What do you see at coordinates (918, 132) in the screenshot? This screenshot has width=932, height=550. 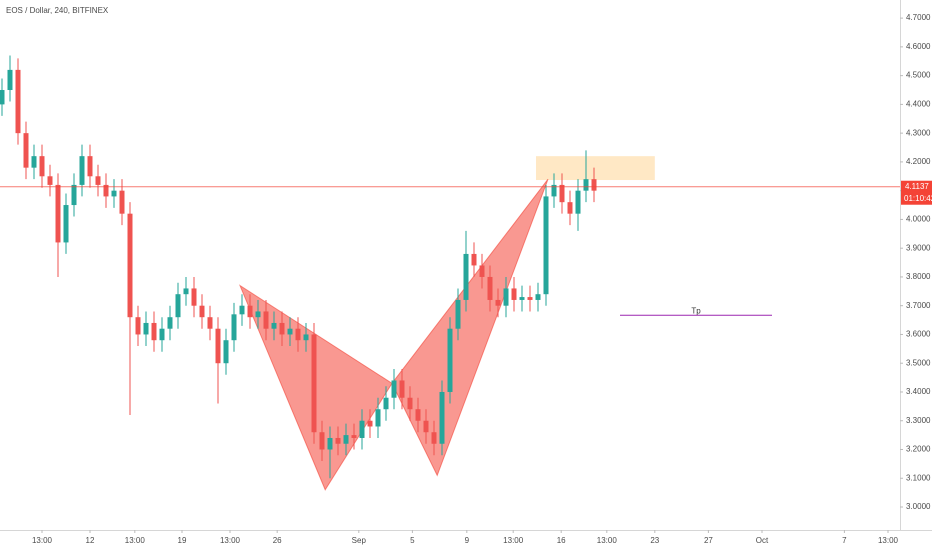 I see `y-tick-label: 4.3000` at bounding box center [918, 132].